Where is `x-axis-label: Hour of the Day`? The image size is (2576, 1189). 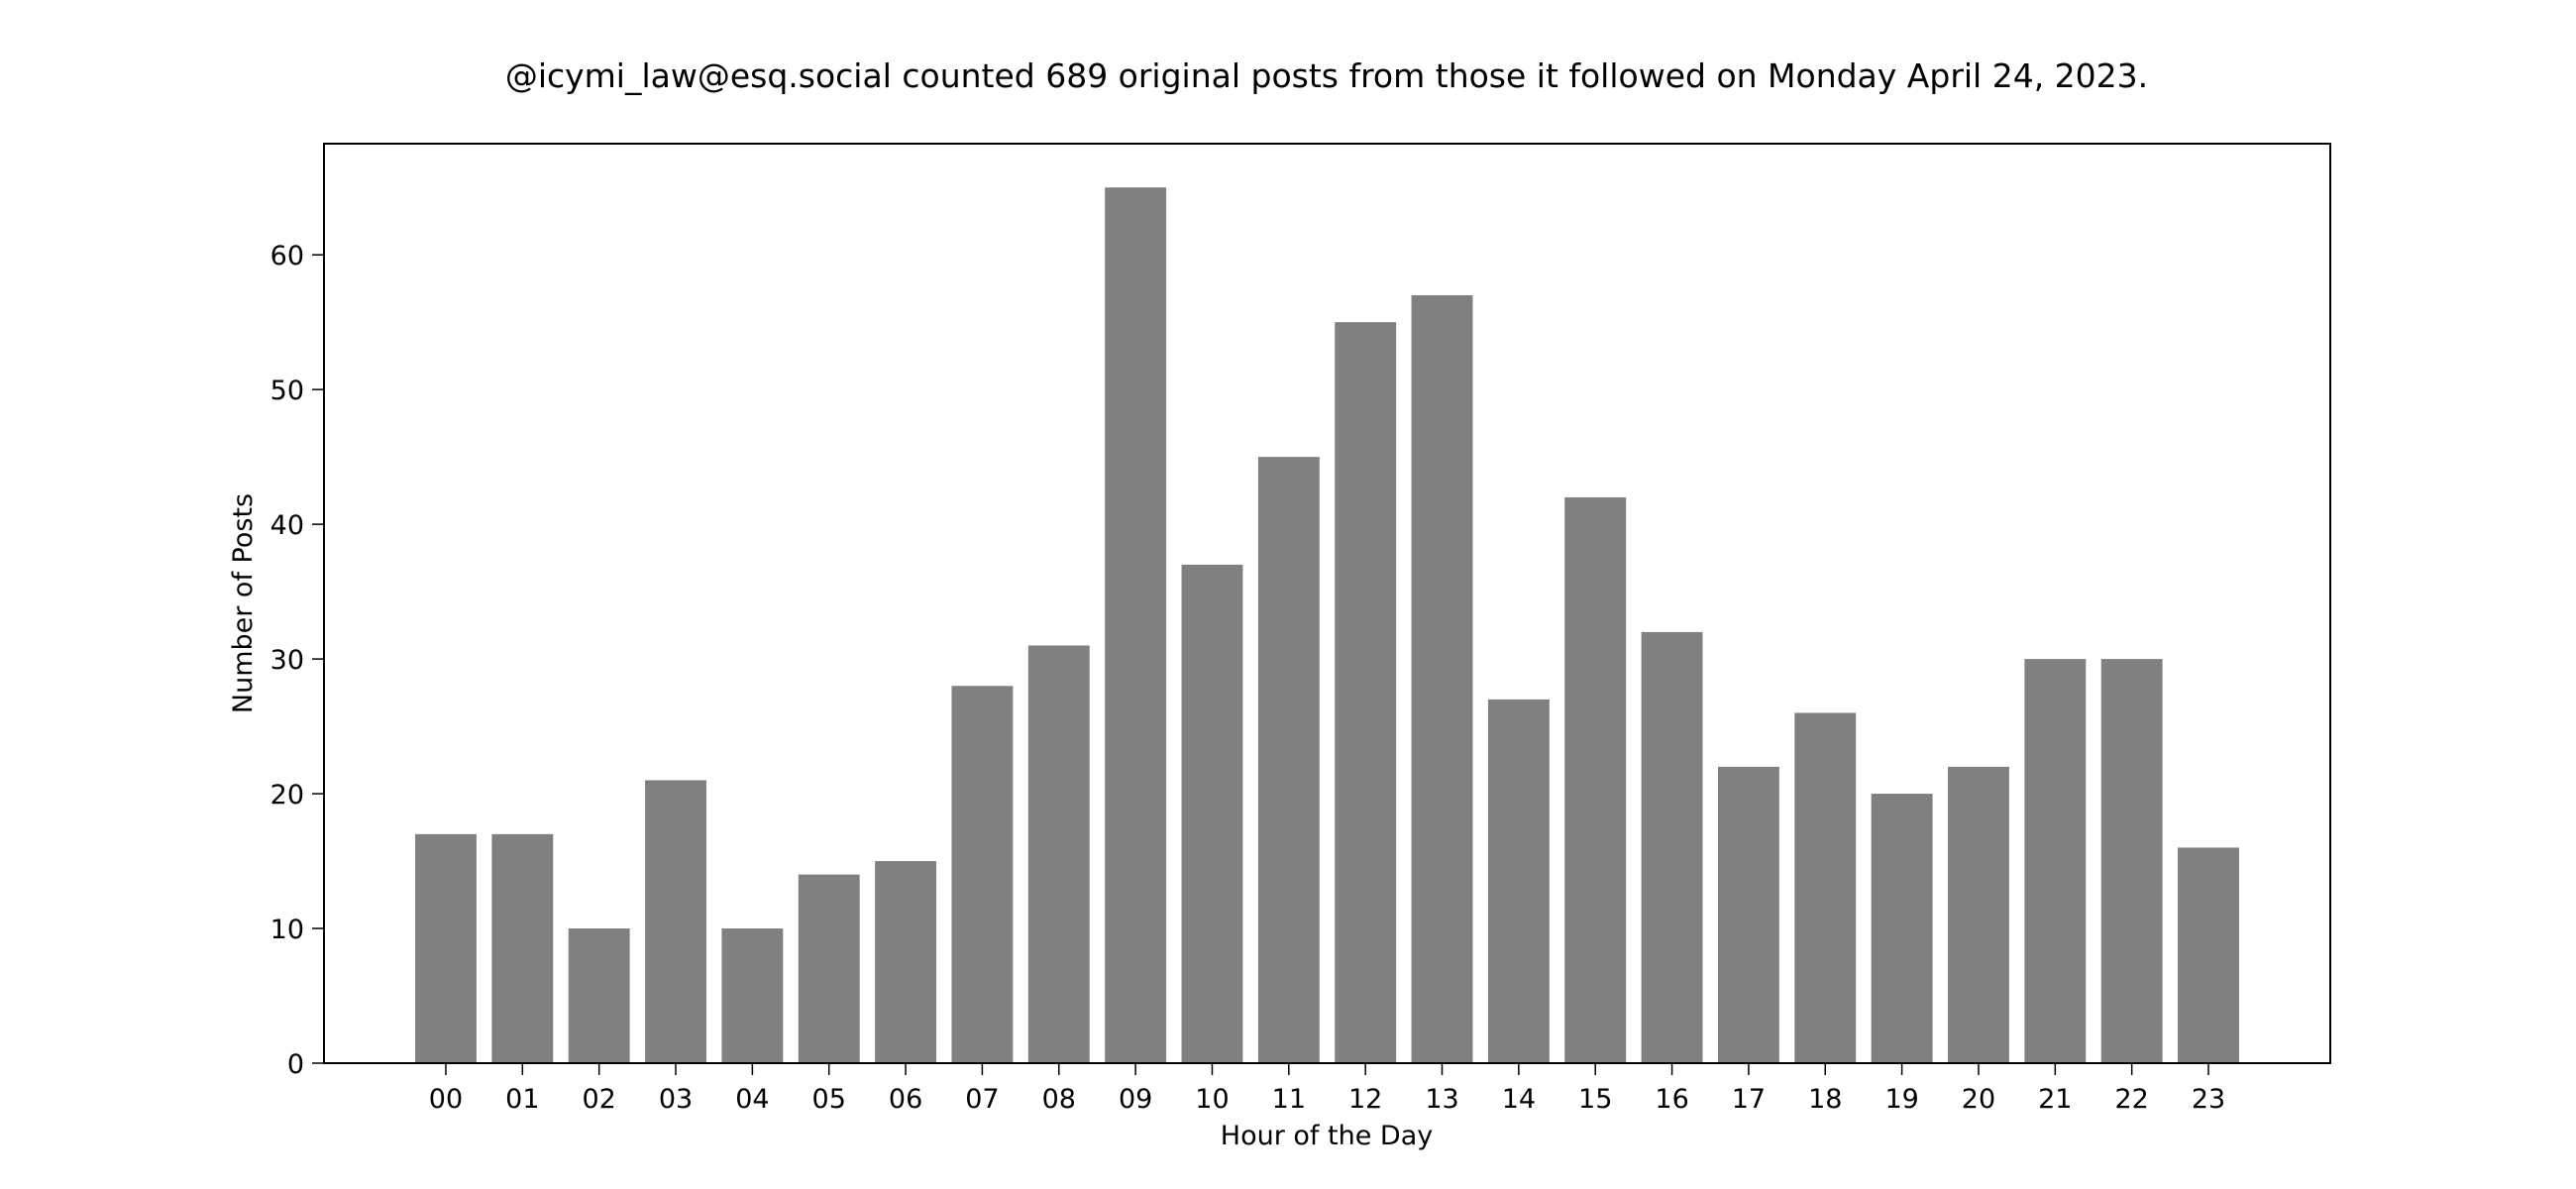
x-axis-label: Hour of the Day is located at coordinates (1327, 1136).